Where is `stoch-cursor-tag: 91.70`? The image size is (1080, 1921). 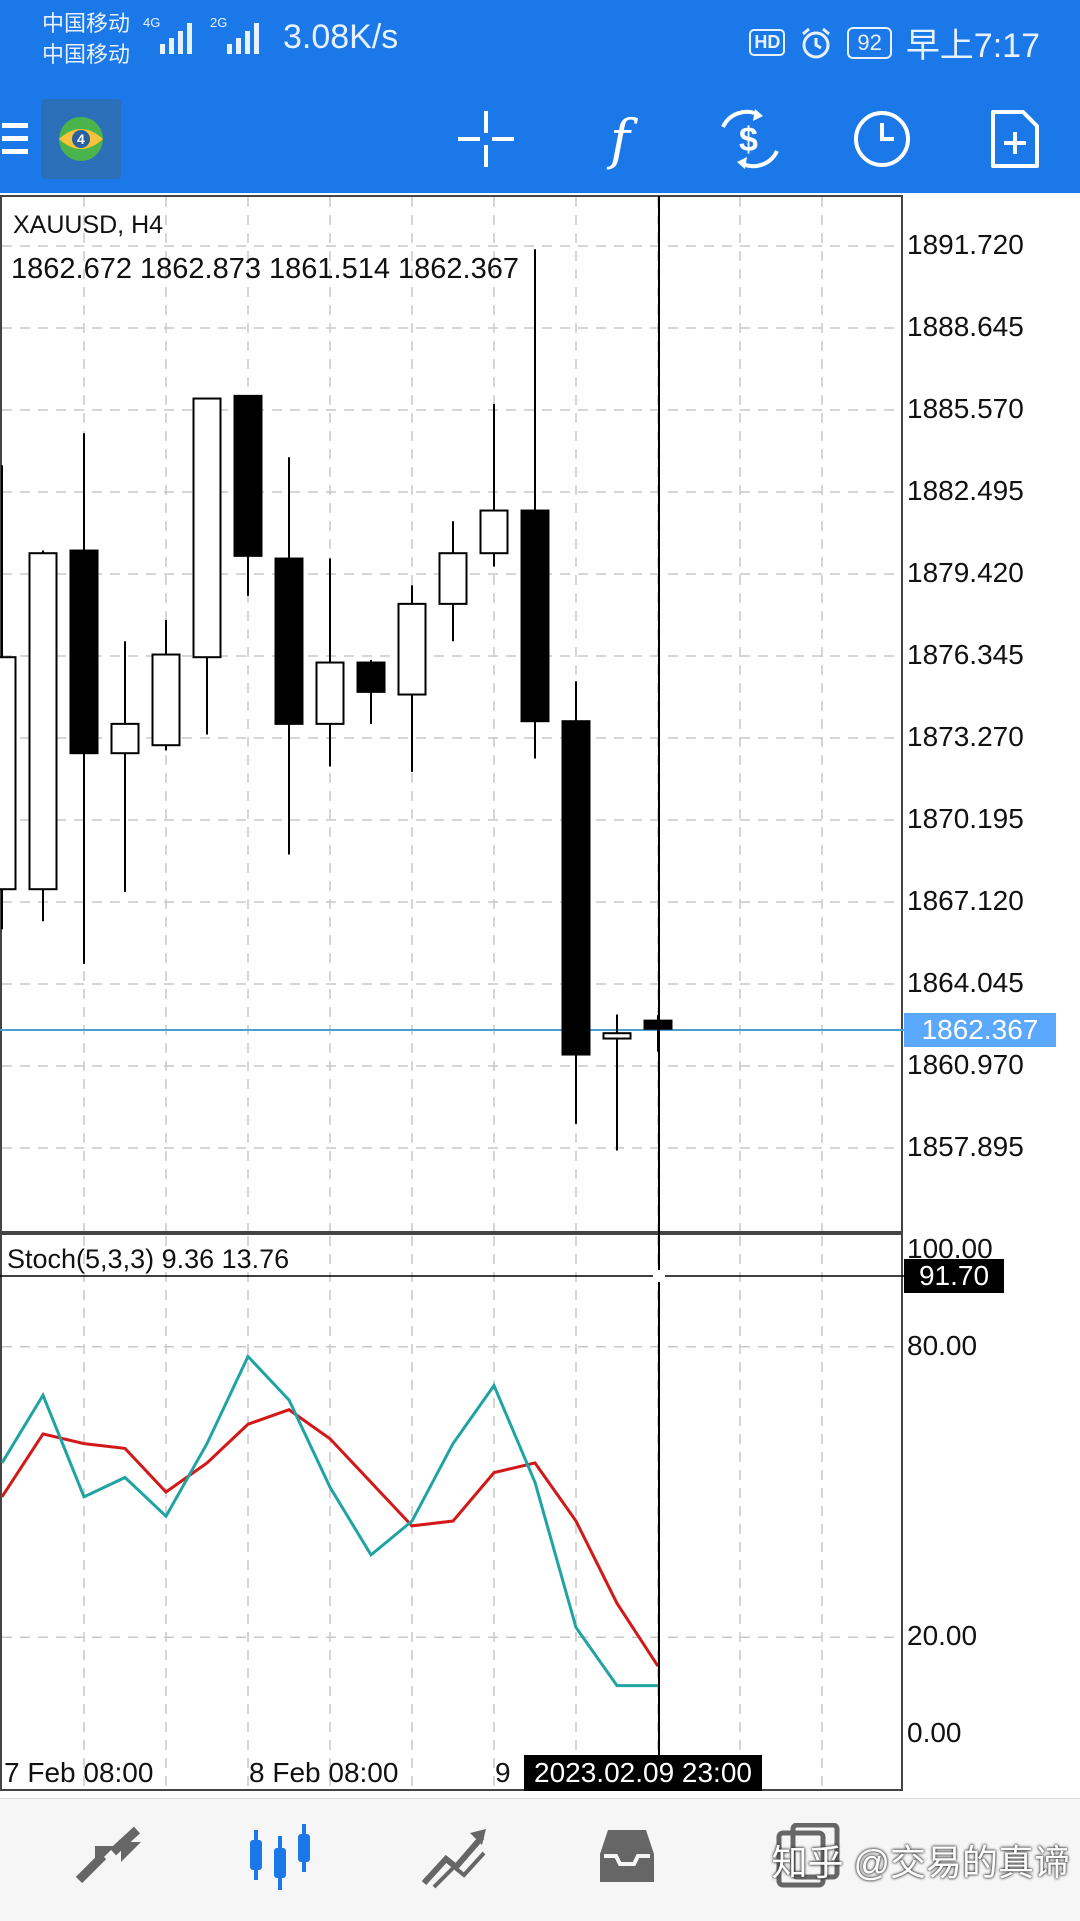
stoch-cursor-tag: 91.70 is located at coordinates (954, 1276).